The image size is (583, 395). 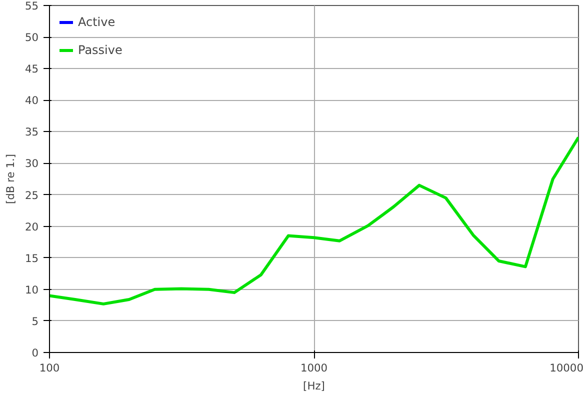 I want to click on y-tick-label: 35, so click(x=31, y=132).